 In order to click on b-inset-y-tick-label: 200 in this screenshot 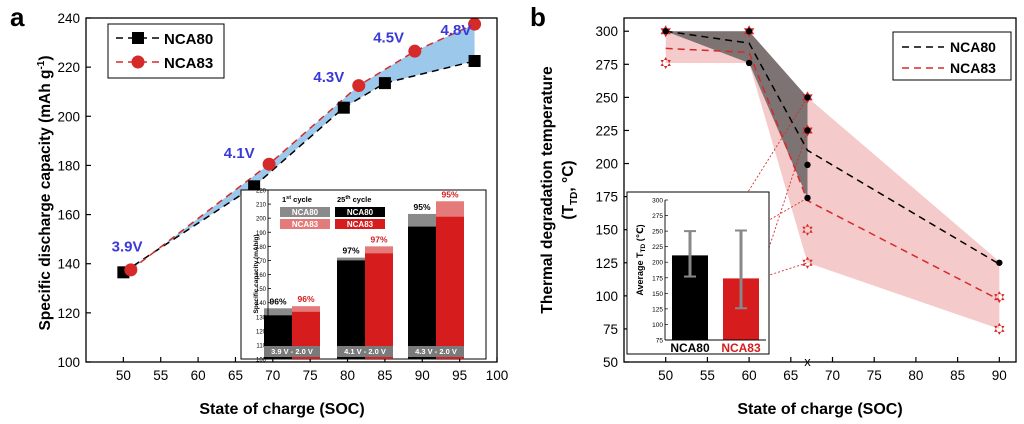, I will do `click(657, 263)`.